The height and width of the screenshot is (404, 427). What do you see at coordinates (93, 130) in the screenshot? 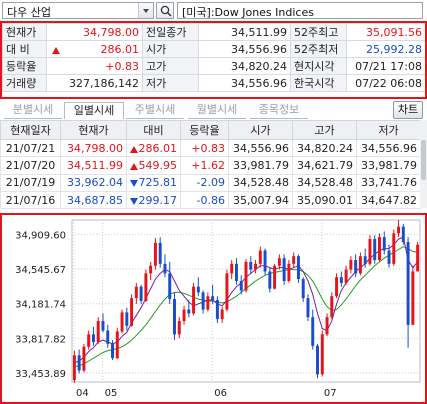
I see `column-header: 현재가` at bounding box center [93, 130].